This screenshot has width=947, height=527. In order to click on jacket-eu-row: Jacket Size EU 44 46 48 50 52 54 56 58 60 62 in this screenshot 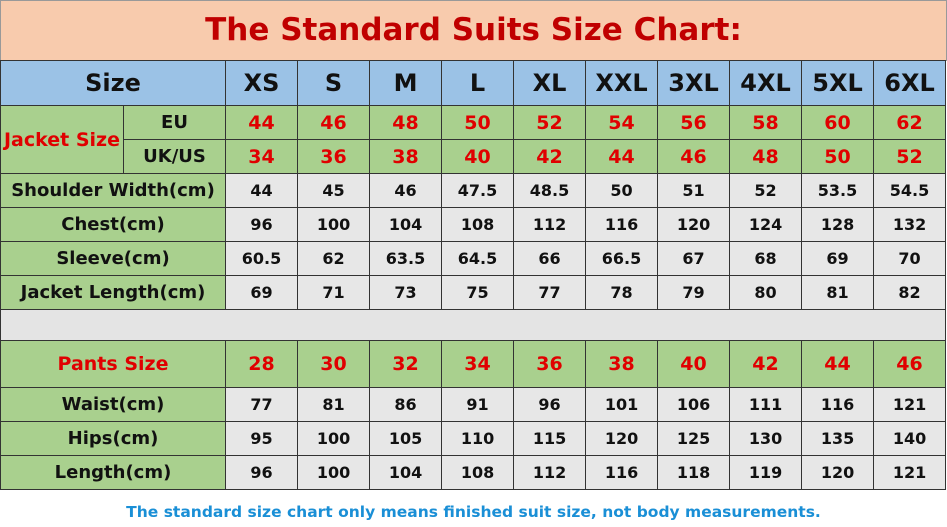, I will do `click(473, 139)`.